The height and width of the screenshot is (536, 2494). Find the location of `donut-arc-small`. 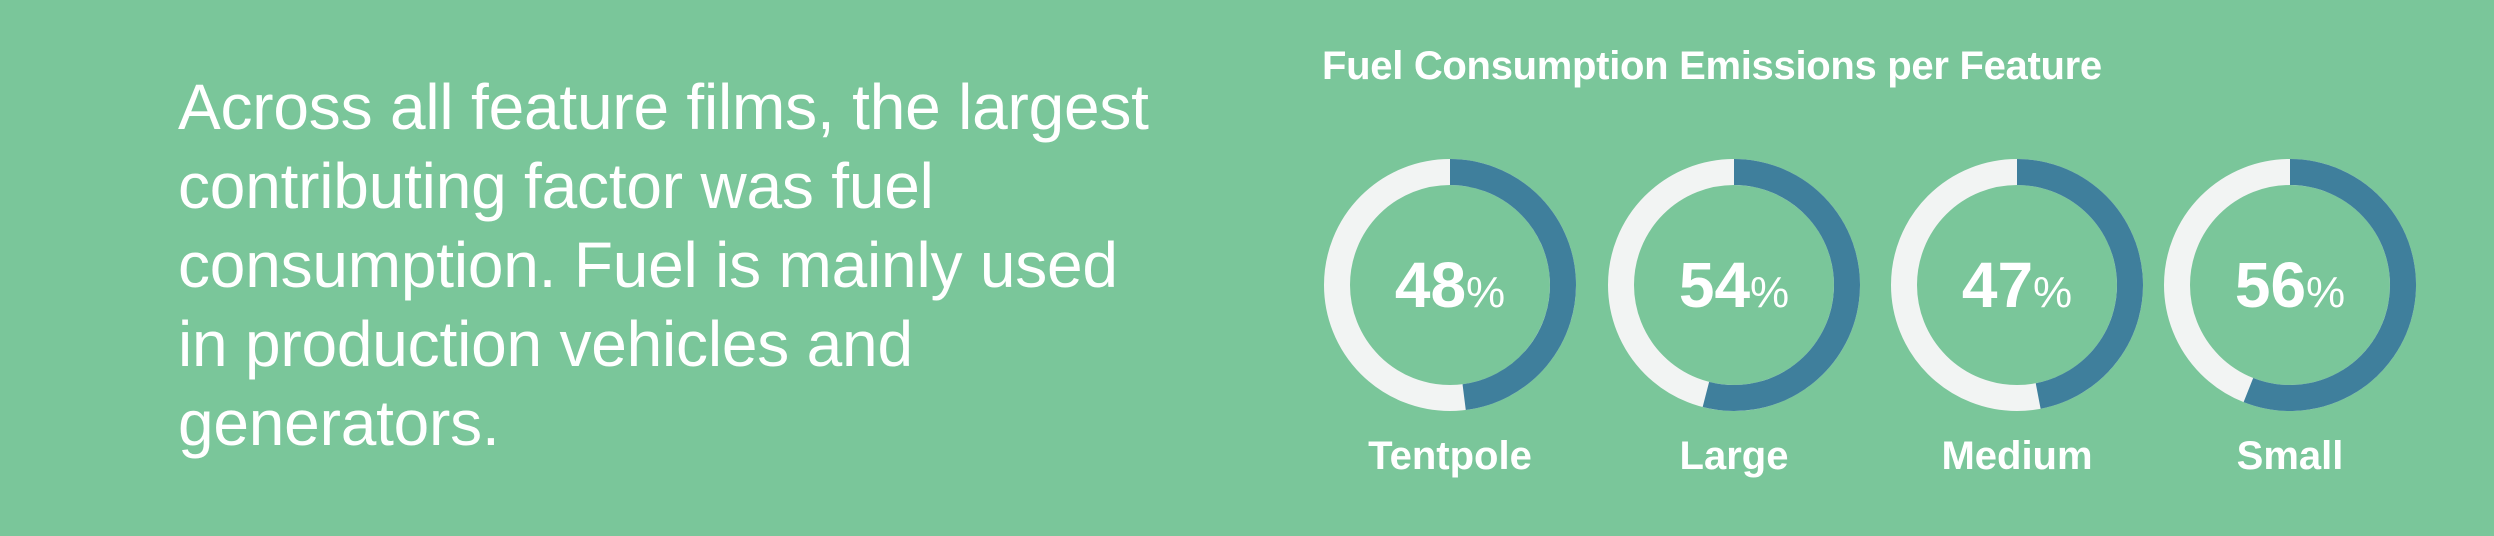

donut-arc-small is located at coordinates (2330, 285).